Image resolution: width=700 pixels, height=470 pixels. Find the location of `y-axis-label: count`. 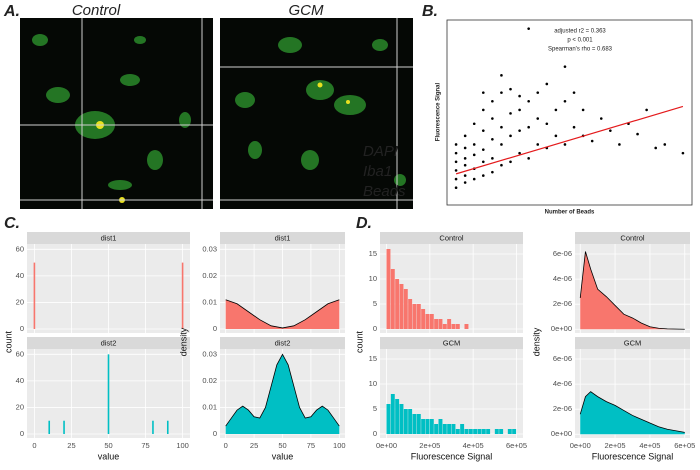

y-axis-label: count is located at coordinates (359, 341).